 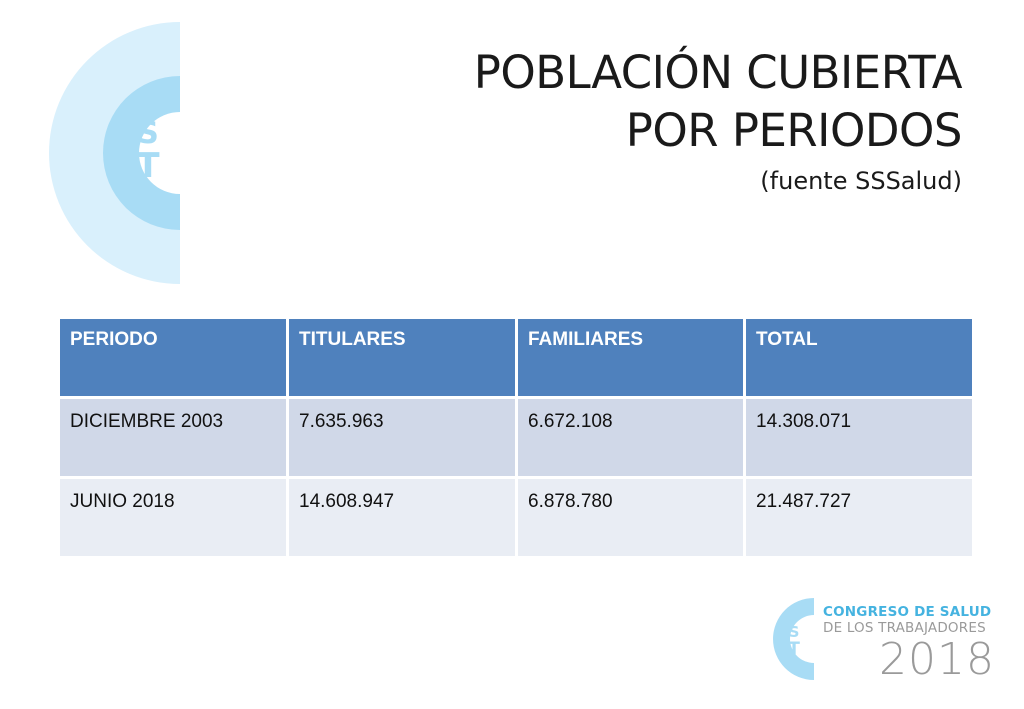 What do you see at coordinates (794, 632) in the screenshot?
I see `small-logo-letter-s: S` at bounding box center [794, 632].